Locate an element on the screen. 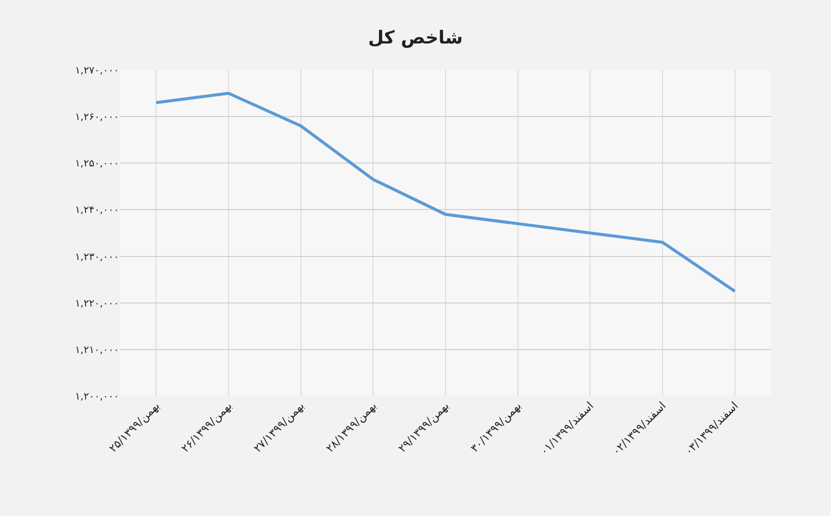  x-tick-label: ۰۲/اسفند/۱۳۹۹ is located at coordinates (639, 428).